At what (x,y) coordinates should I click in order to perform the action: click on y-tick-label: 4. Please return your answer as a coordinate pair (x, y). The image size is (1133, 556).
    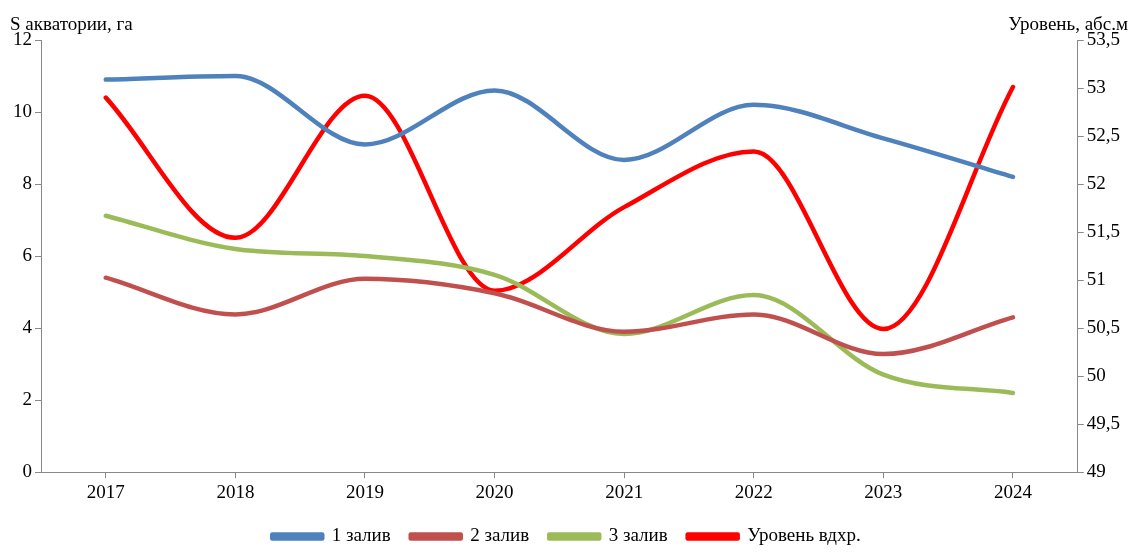
    Looking at the image, I should click on (27, 327).